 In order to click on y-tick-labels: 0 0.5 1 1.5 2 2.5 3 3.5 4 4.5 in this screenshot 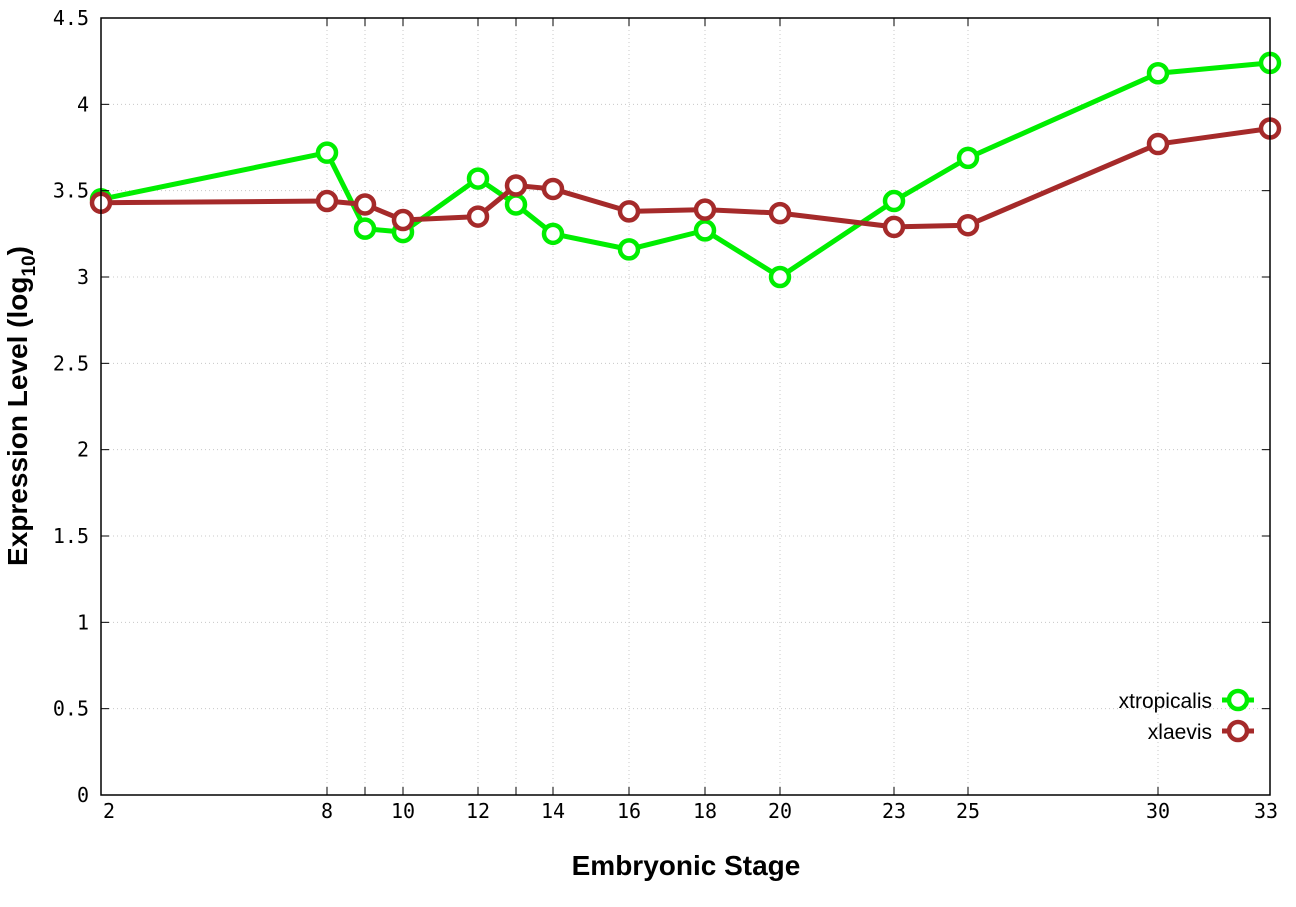, I will do `click(71, 406)`.